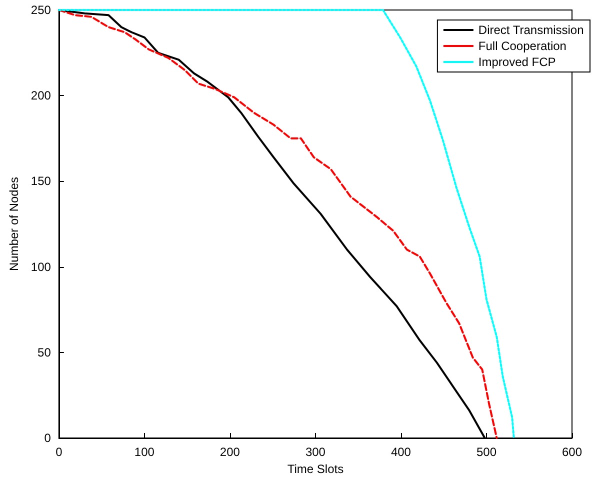 This screenshot has width=592, height=482. What do you see at coordinates (48, 438) in the screenshot?
I see `y-tick-label: 0` at bounding box center [48, 438].